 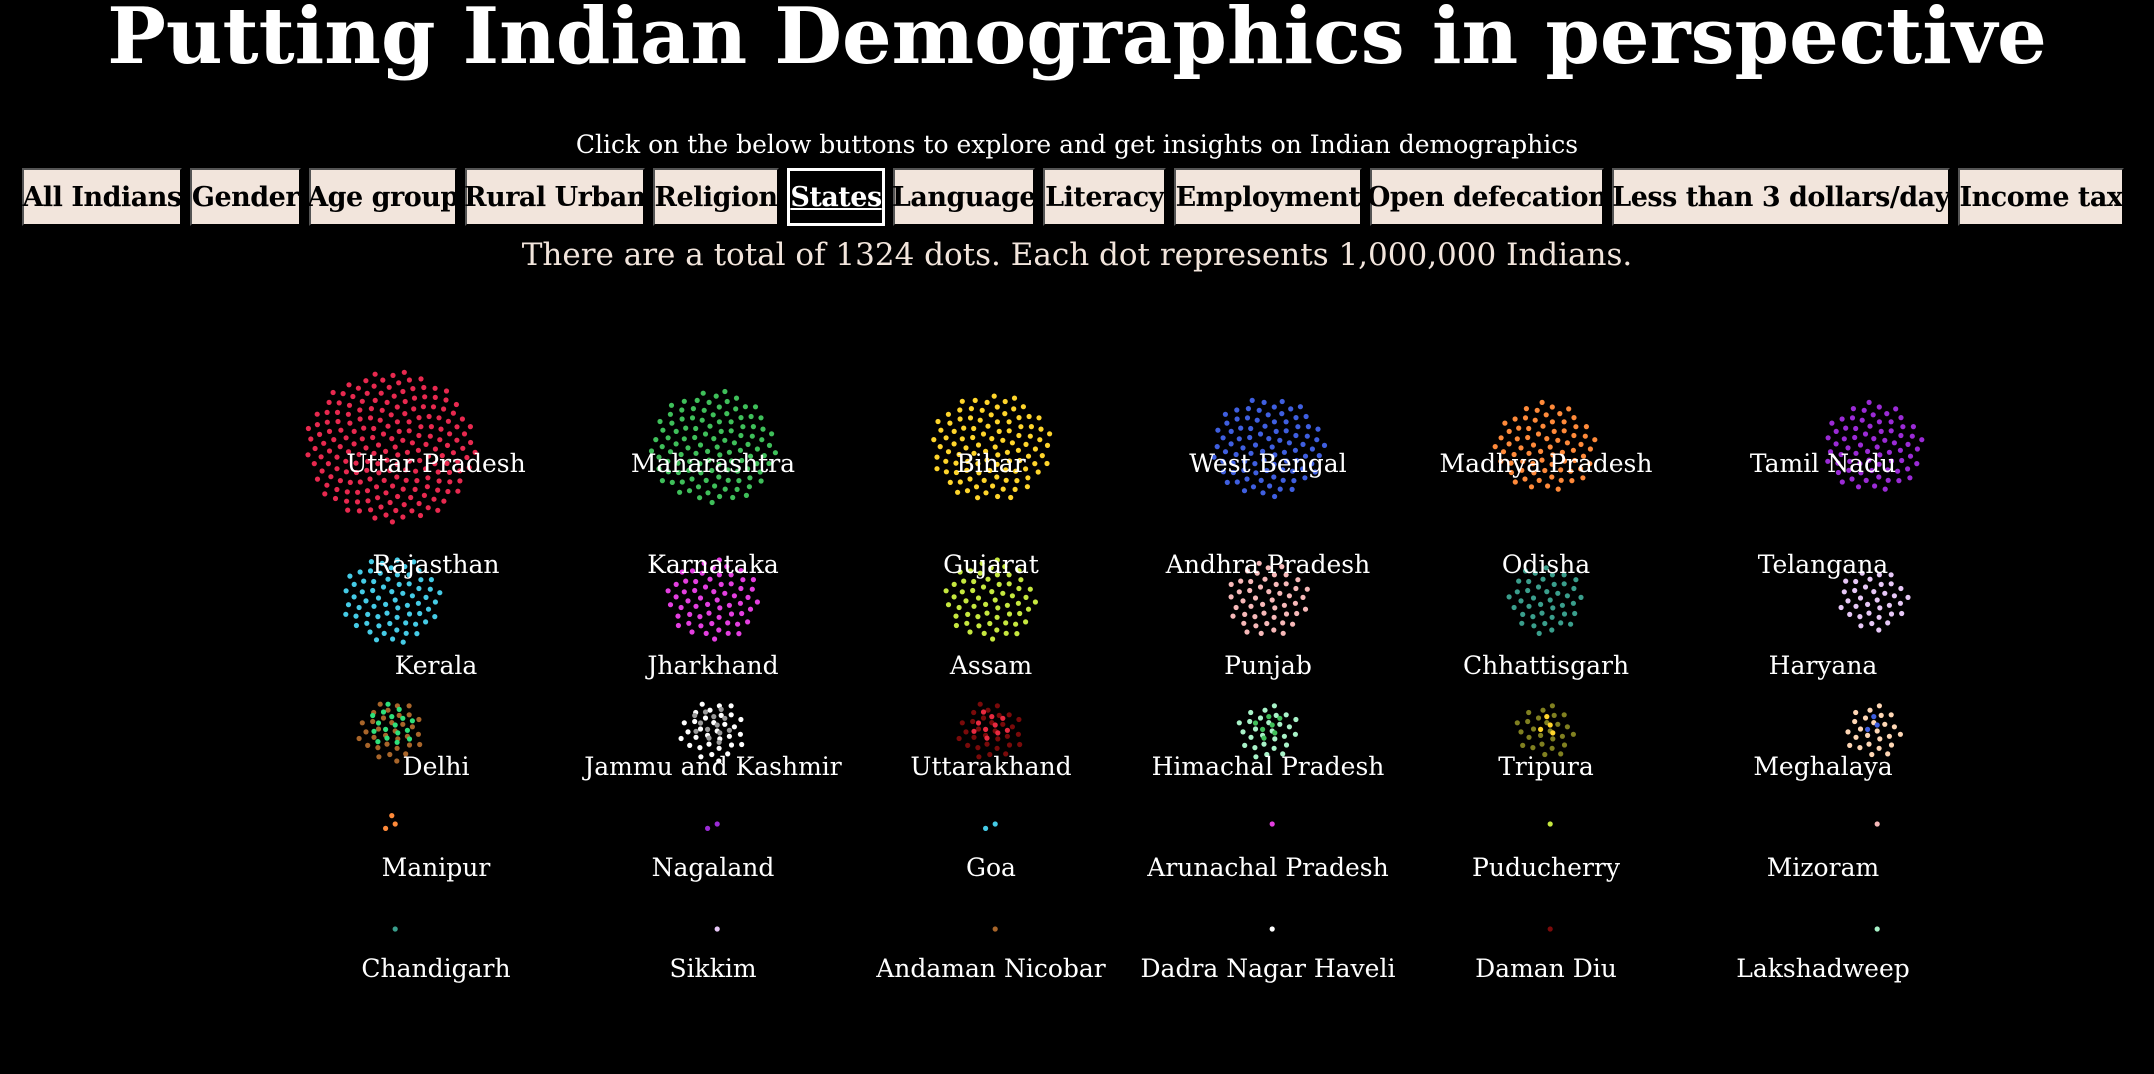 What do you see at coordinates (836, 197) in the screenshot?
I see `tab-states: States` at bounding box center [836, 197].